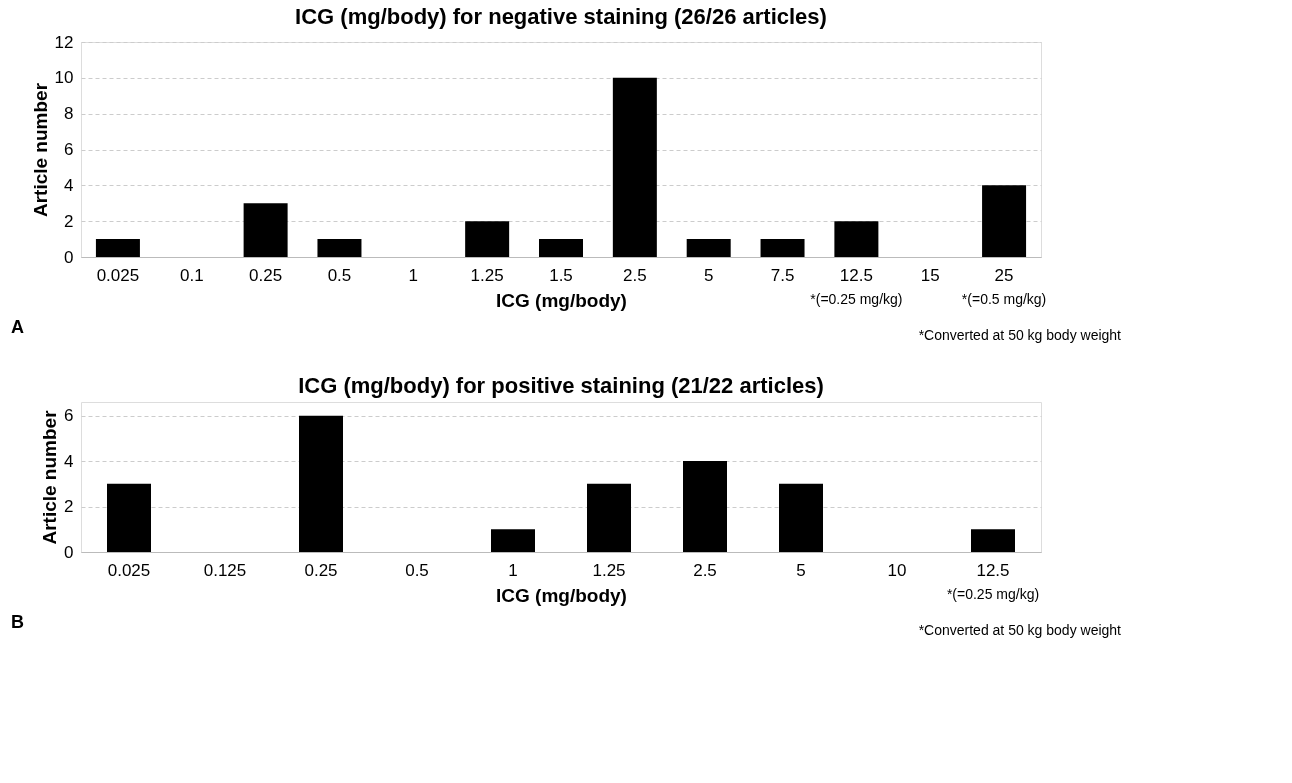 The width and height of the screenshot is (1292, 783). Describe the element at coordinates (561, 16) in the screenshot. I see `chart-title: ICG (mg/body) for negative staining (26/26 articles)` at that location.